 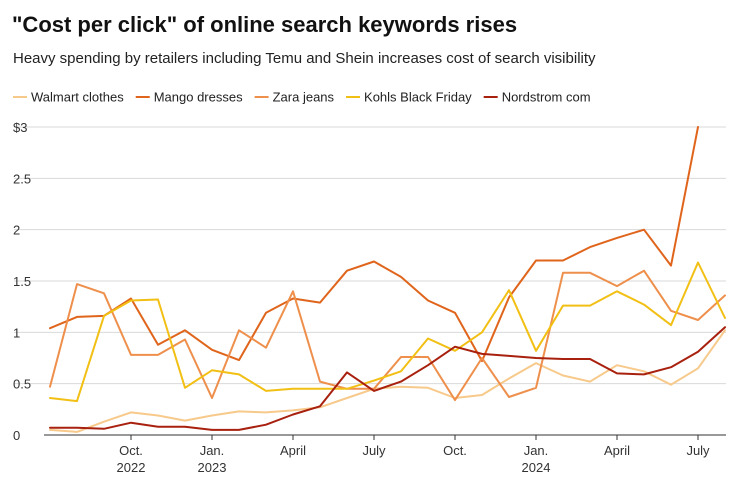 I want to click on x-tick-year-label: 2022, so click(x=131, y=467).